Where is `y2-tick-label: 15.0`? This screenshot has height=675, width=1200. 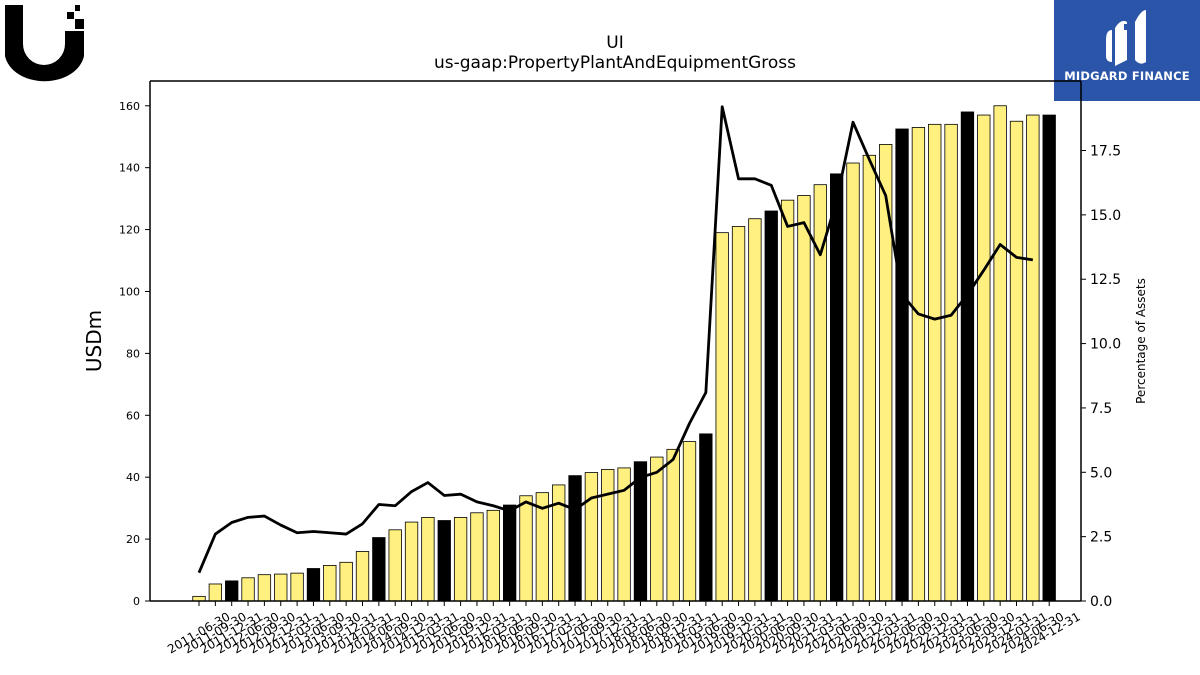
y2-tick-label: 15.0 is located at coordinates (1105, 216).